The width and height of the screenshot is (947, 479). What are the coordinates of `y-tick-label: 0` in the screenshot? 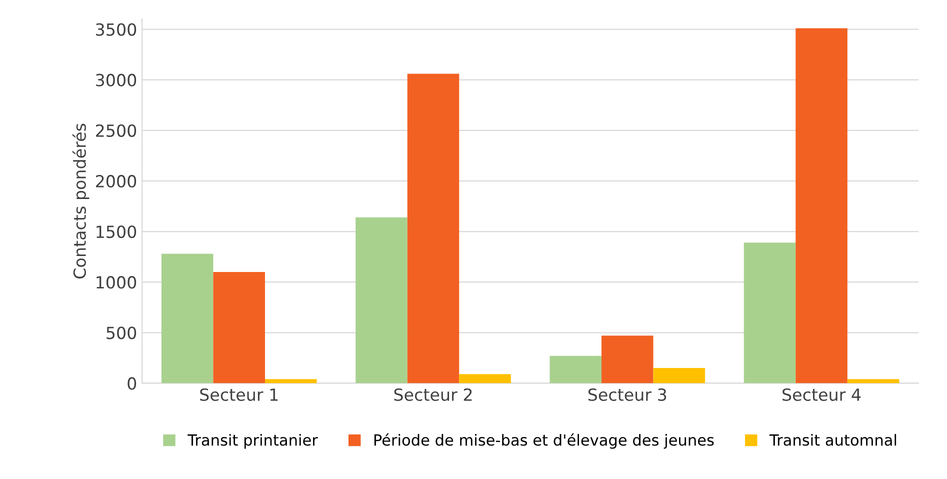 It's located at (132, 383).